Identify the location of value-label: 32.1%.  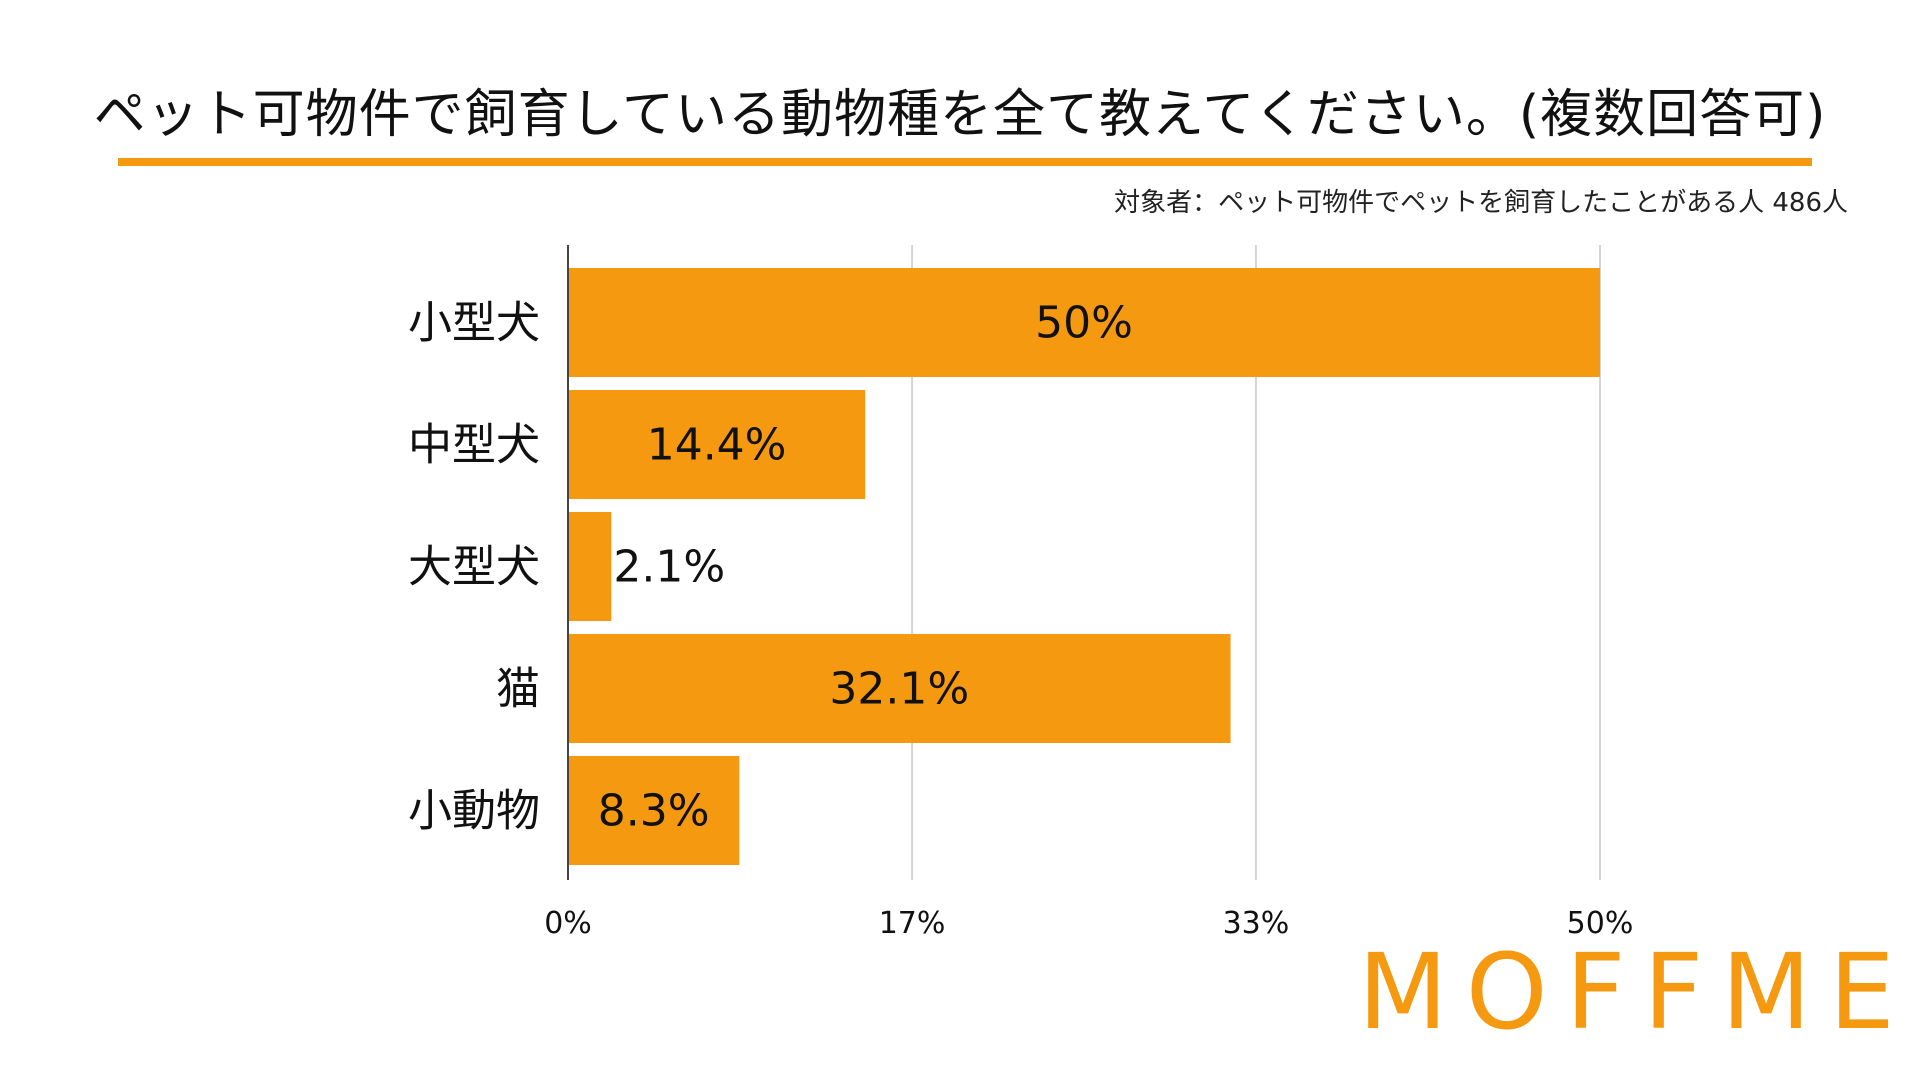
(899, 689).